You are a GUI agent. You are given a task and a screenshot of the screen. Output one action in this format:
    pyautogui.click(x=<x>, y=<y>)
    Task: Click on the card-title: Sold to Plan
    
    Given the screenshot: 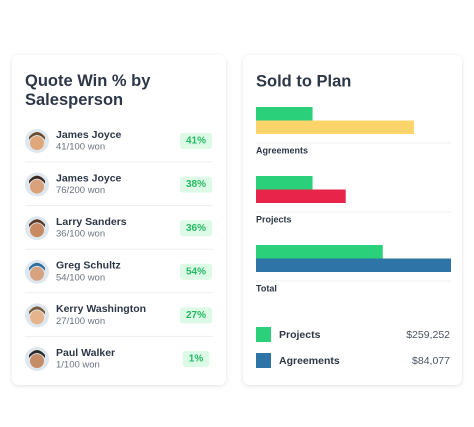 What is the action you would take?
    pyautogui.click(x=303, y=81)
    